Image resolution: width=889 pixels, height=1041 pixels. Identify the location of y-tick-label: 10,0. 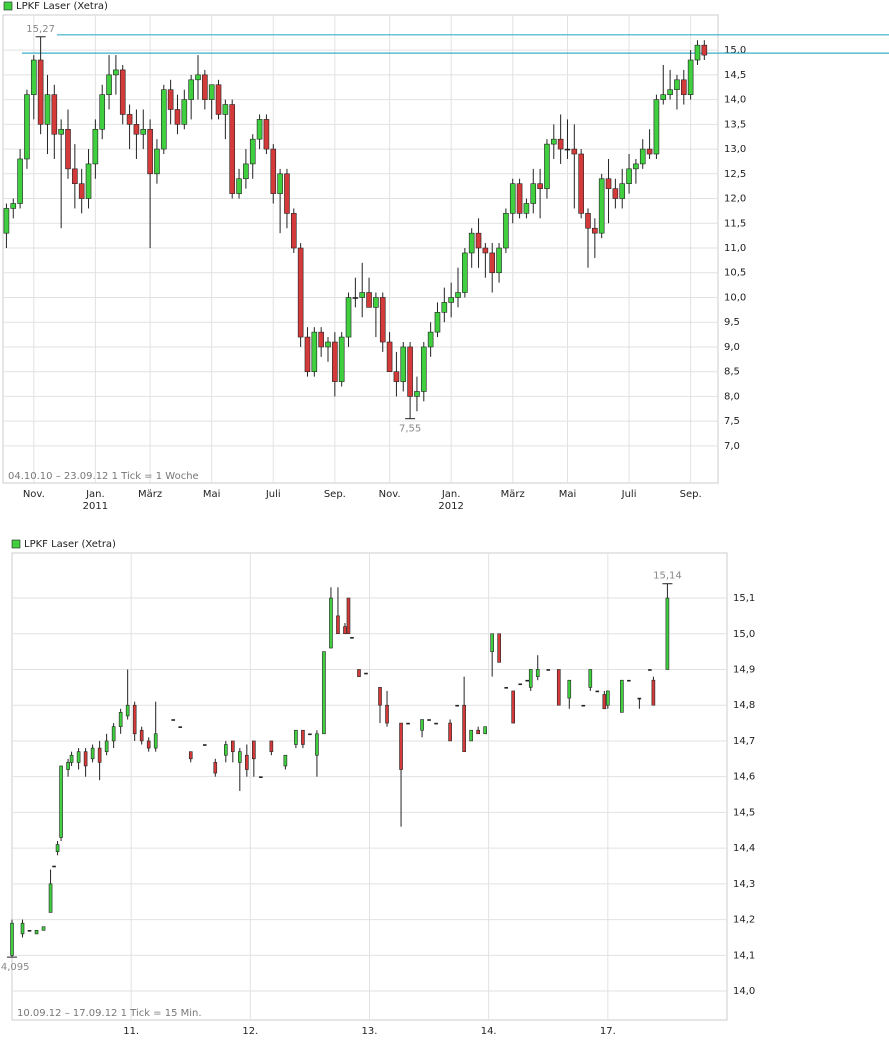
(735, 297).